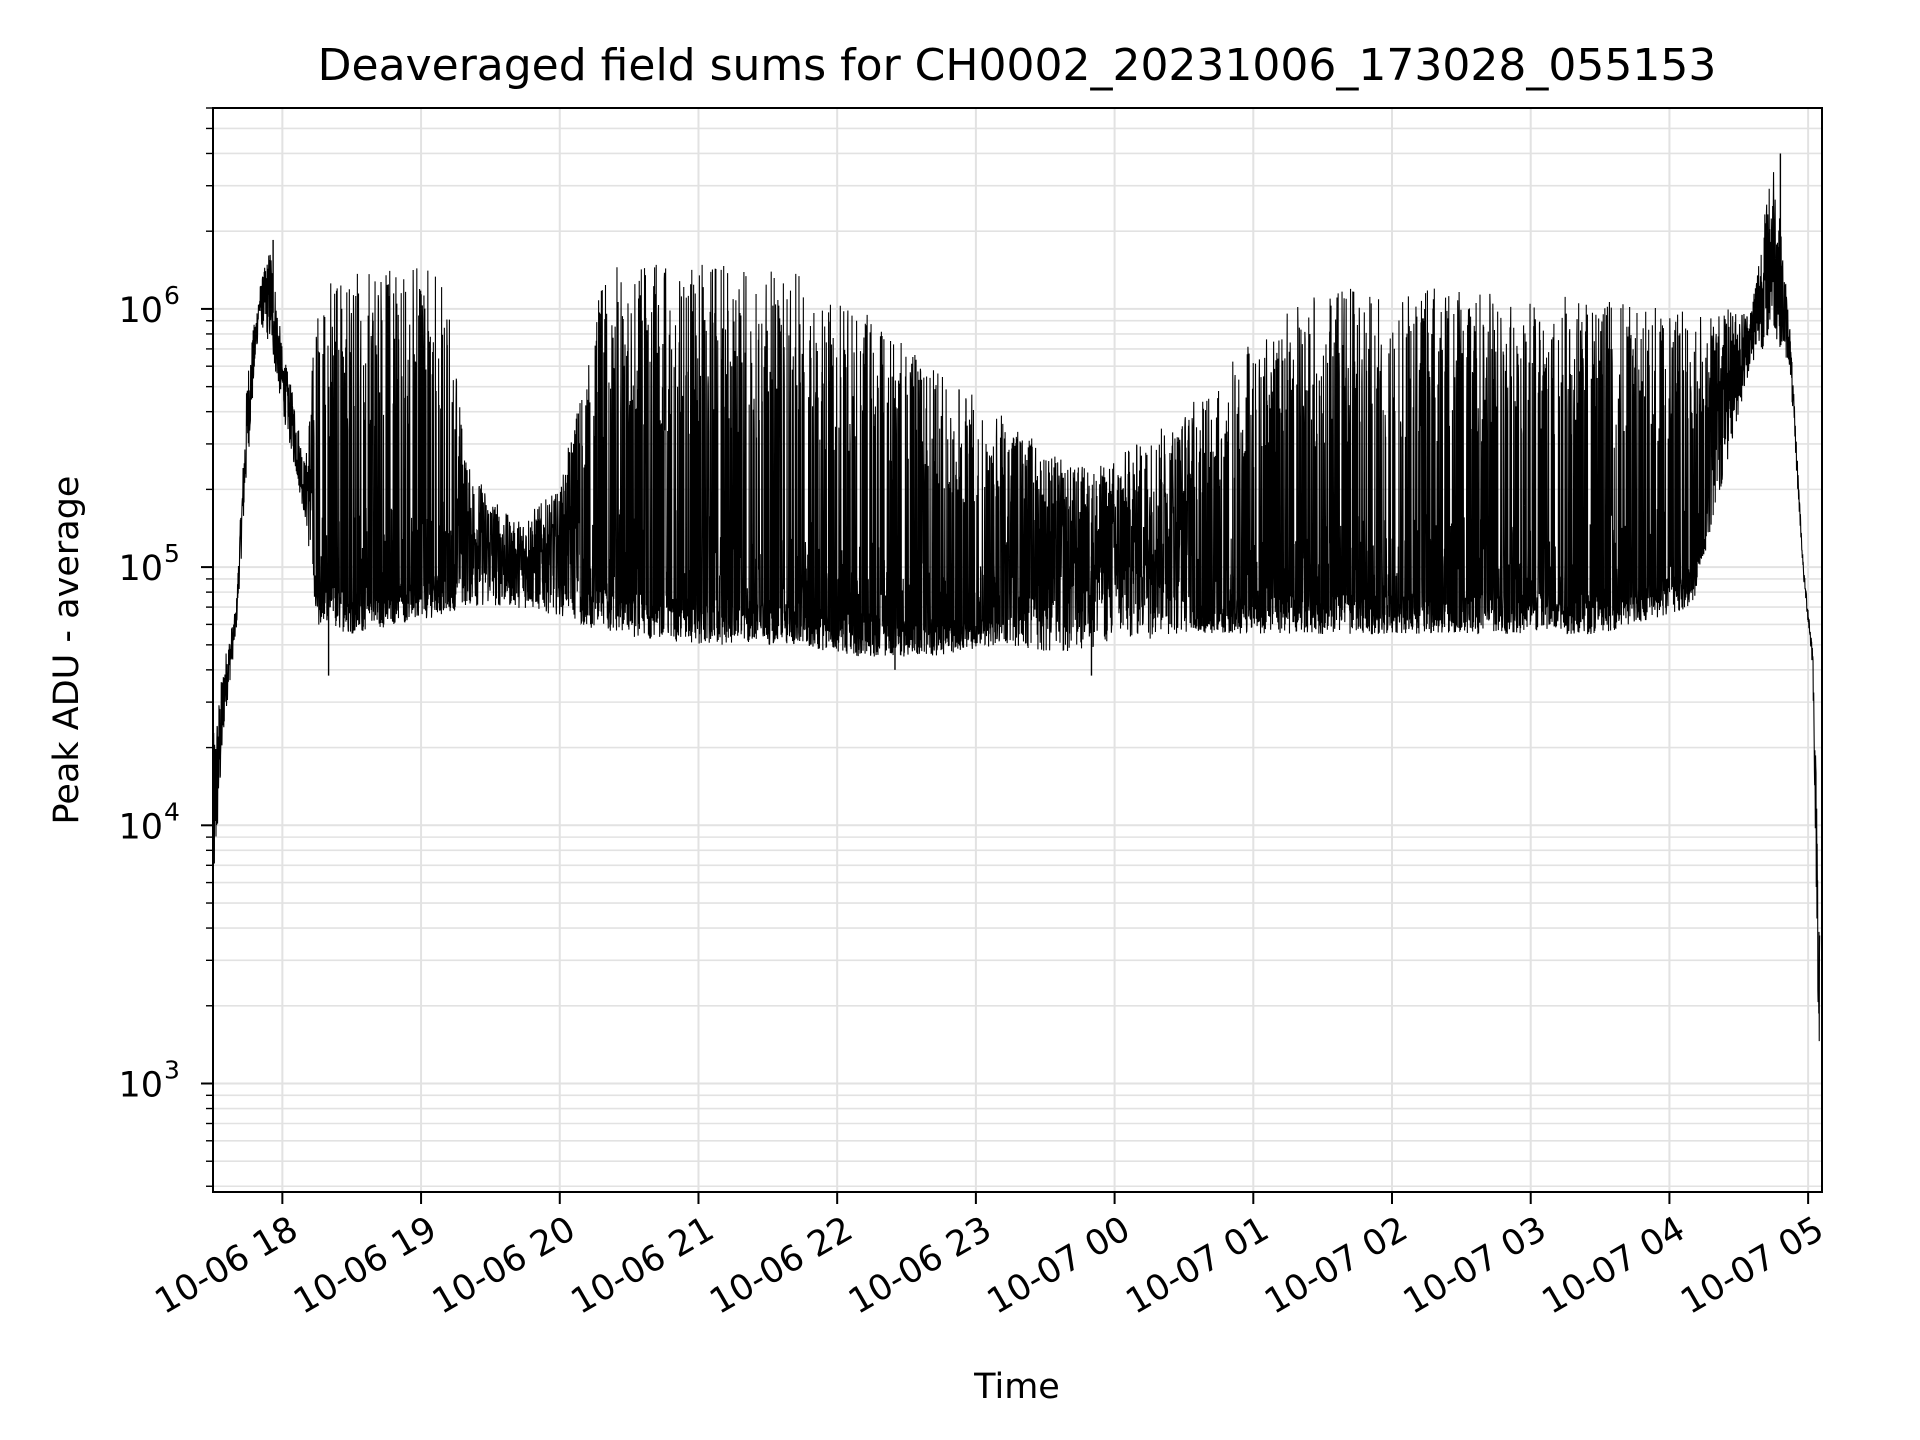 This screenshot has width=1920, height=1440. Describe the element at coordinates (172, 553) in the screenshot. I see `y-tick-label-exponent: 5` at that location.